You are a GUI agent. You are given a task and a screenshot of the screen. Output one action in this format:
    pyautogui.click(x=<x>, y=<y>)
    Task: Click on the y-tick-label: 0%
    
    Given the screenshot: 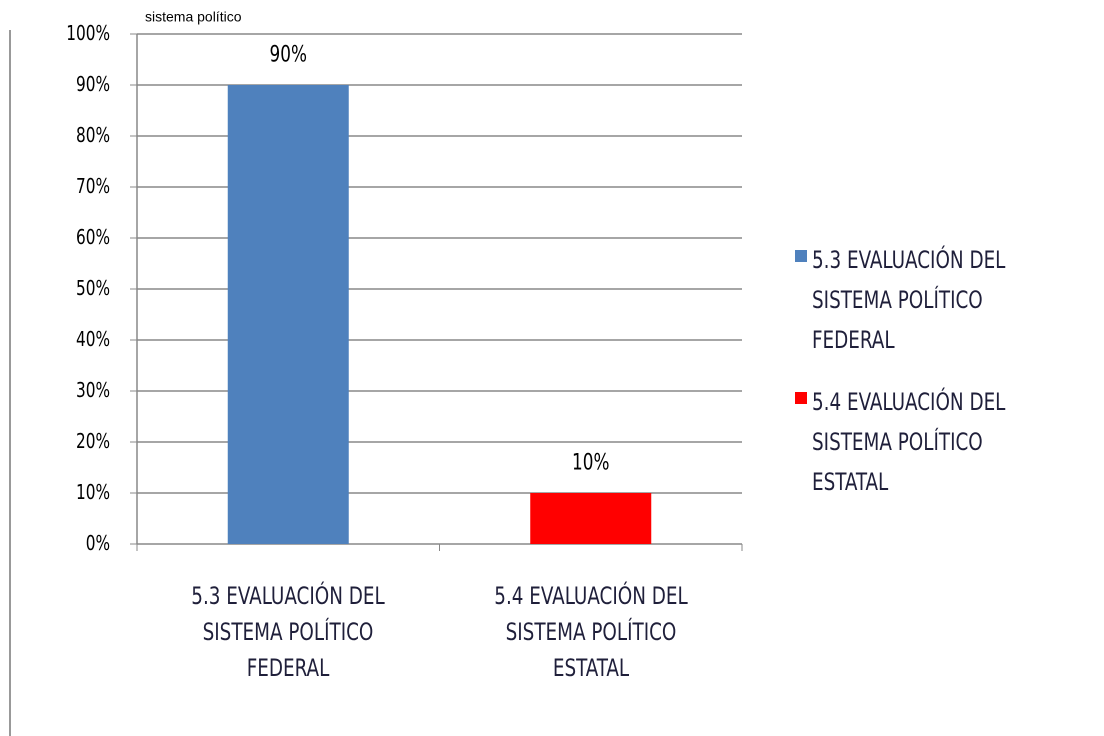 What is the action you would take?
    pyautogui.click(x=98, y=544)
    